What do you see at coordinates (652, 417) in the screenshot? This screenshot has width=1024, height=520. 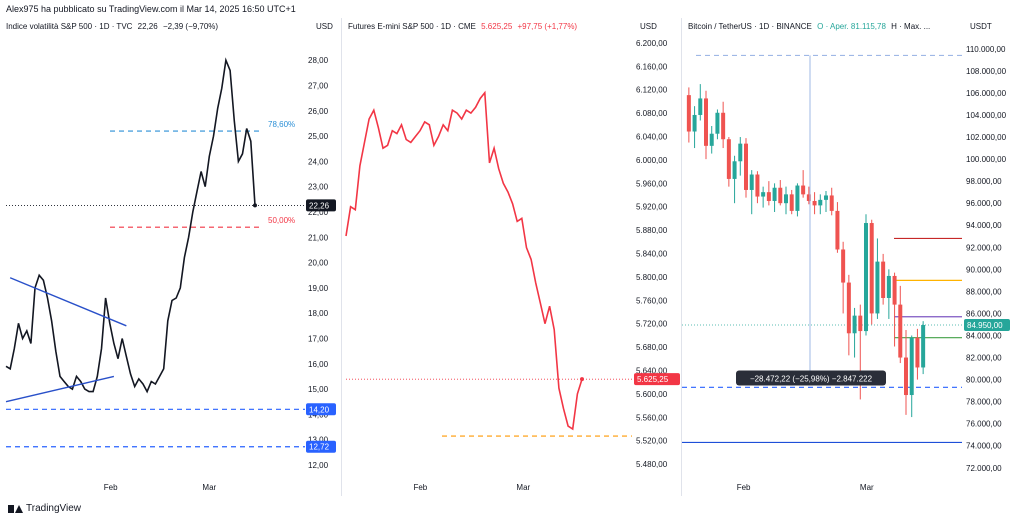 I see `y-tick-label: 5.560,00` at bounding box center [652, 417].